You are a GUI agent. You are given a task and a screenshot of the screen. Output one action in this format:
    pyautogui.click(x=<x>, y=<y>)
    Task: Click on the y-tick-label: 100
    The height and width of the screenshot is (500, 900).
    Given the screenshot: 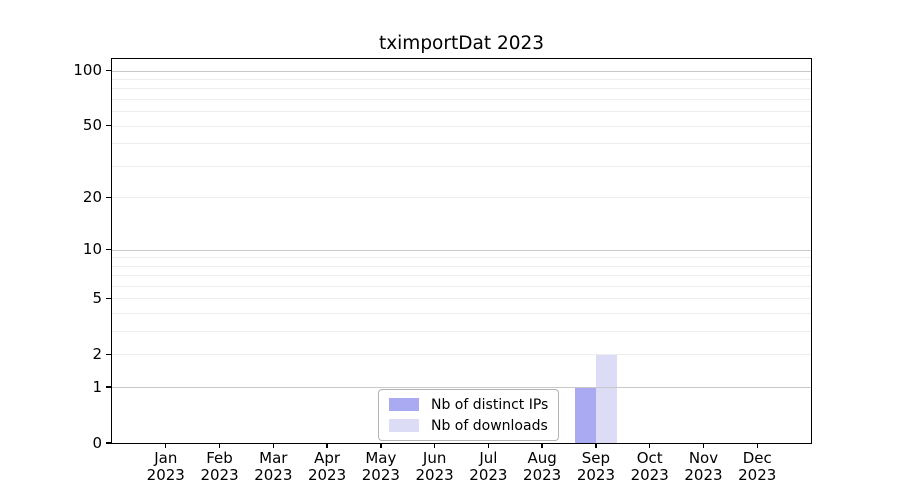 What is the action you would take?
    pyautogui.click(x=87, y=70)
    